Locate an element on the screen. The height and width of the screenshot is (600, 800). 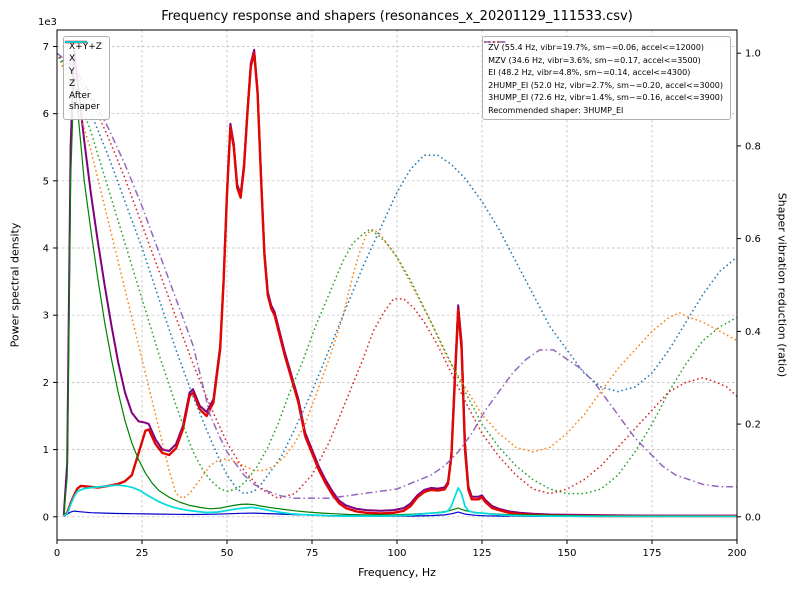
legend-entry-x: X is located at coordinates (83, 52).